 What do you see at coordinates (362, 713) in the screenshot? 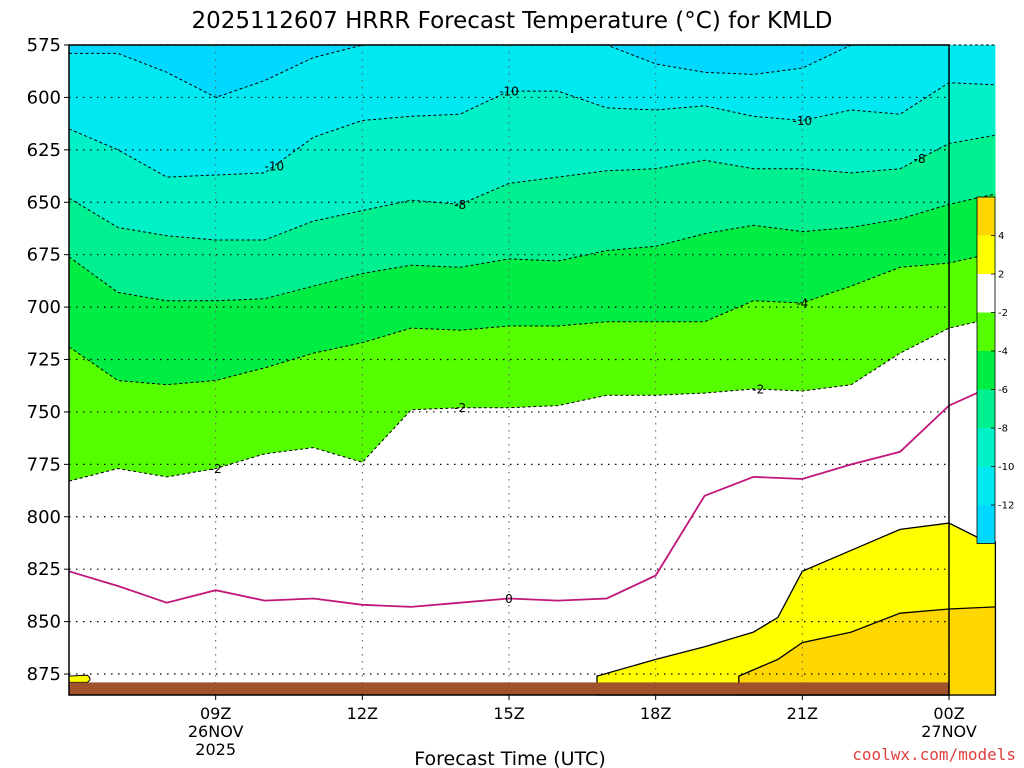
I see `x-tick-label-12-0: 12Z` at bounding box center [362, 713].